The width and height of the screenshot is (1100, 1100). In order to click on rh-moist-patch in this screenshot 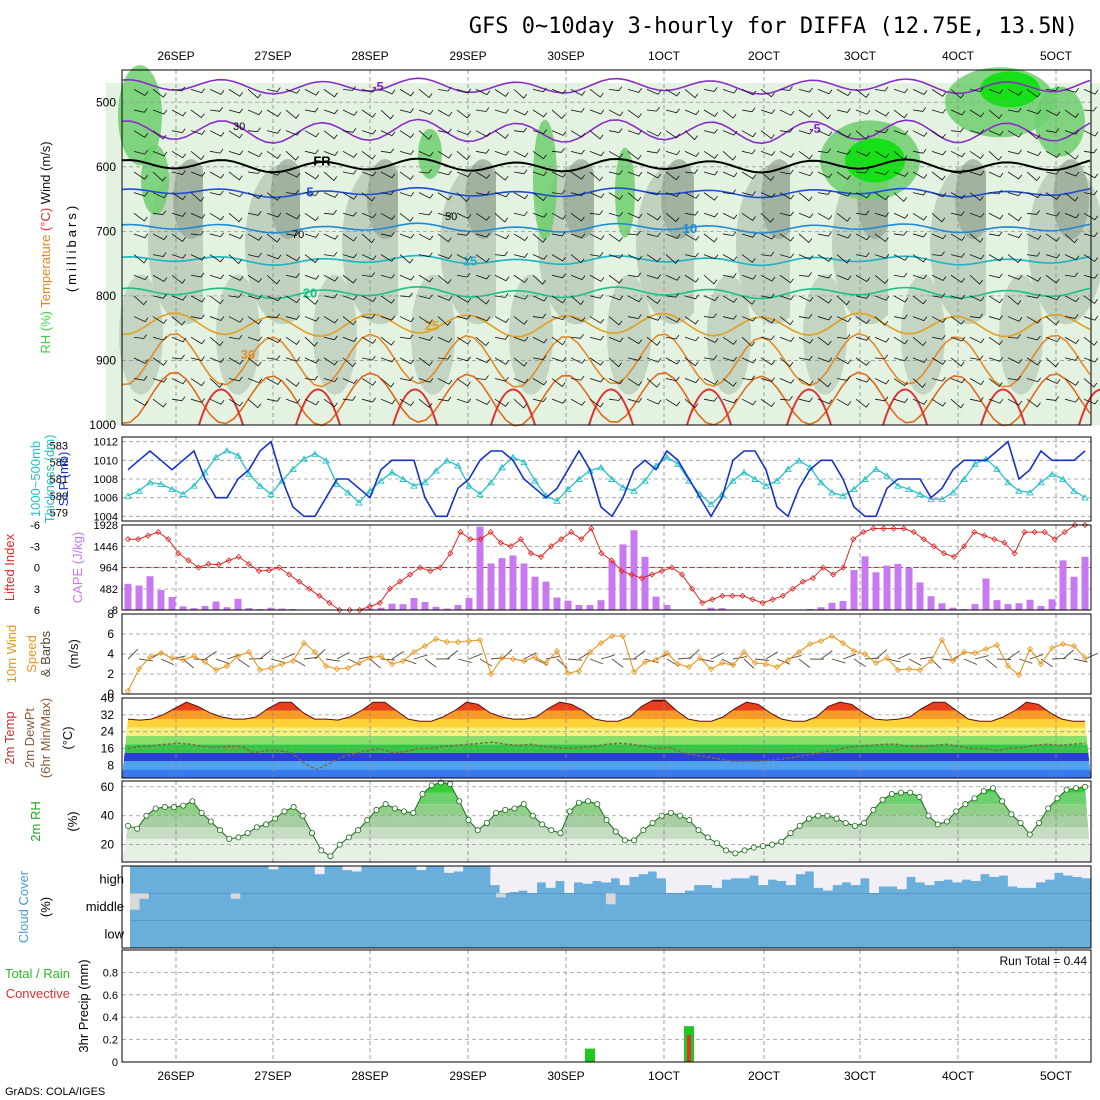, I will do `click(430, 153)`.